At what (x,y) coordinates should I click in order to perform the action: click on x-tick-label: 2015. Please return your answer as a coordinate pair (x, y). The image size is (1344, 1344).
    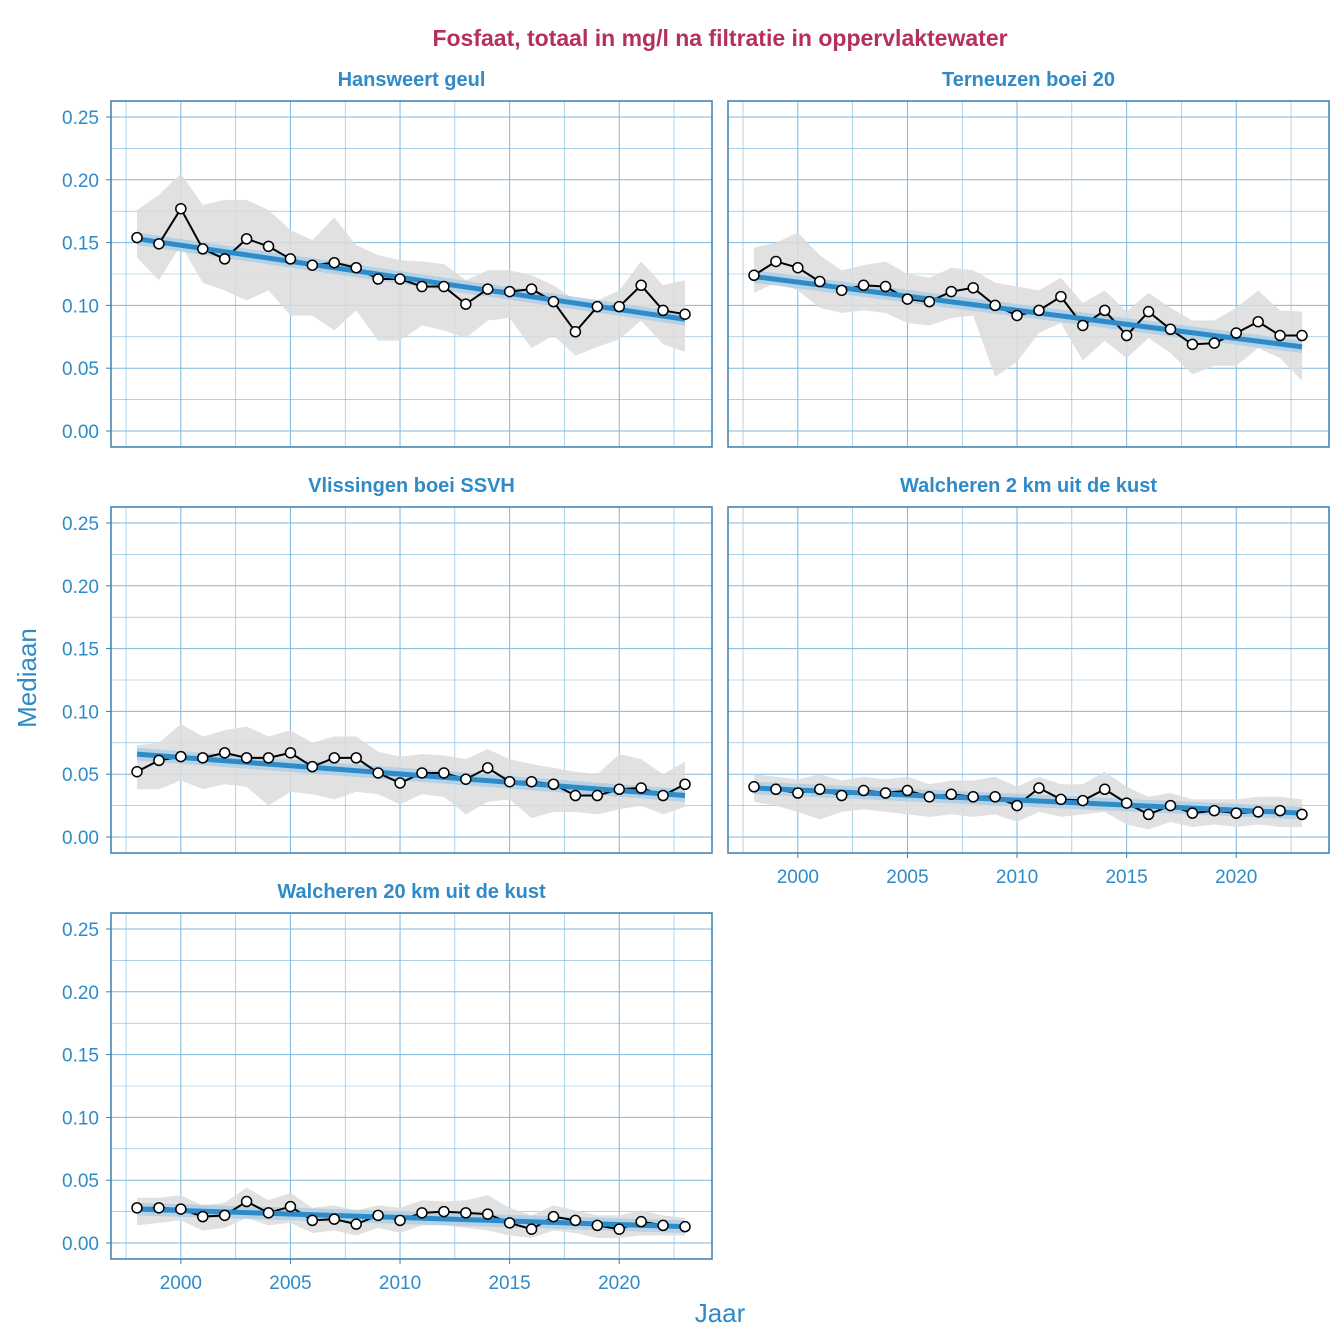
    Looking at the image, I should click on (1126, 877).